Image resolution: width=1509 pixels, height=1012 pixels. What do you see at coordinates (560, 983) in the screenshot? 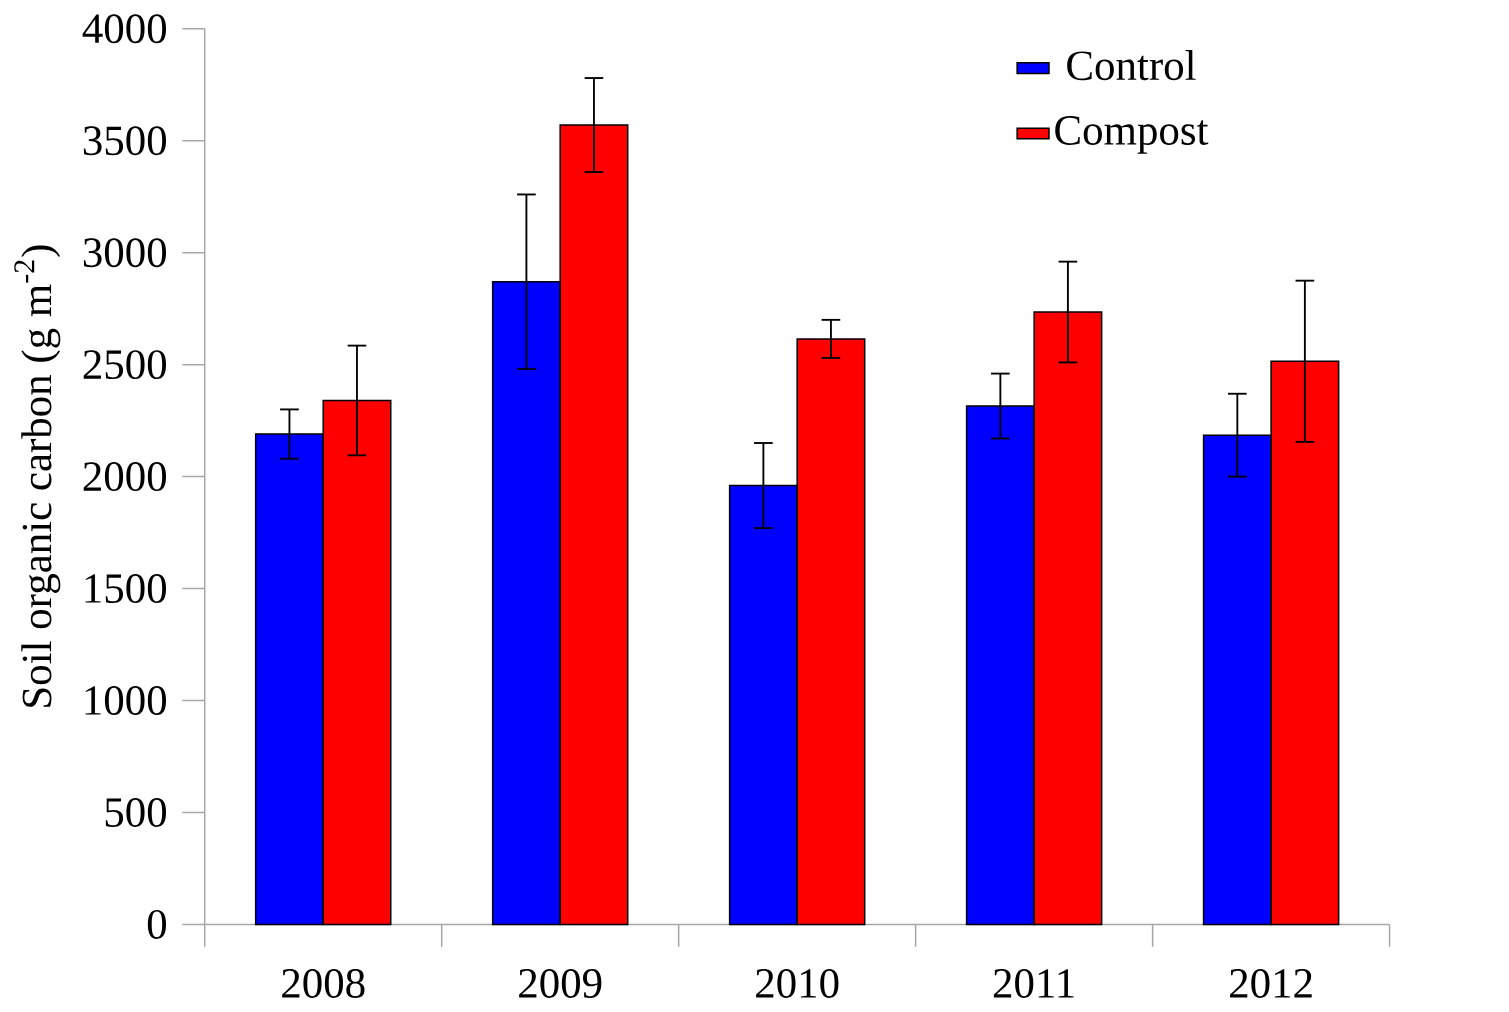
I see `x-tick-label: 2009` at bounding box center [560, 983].